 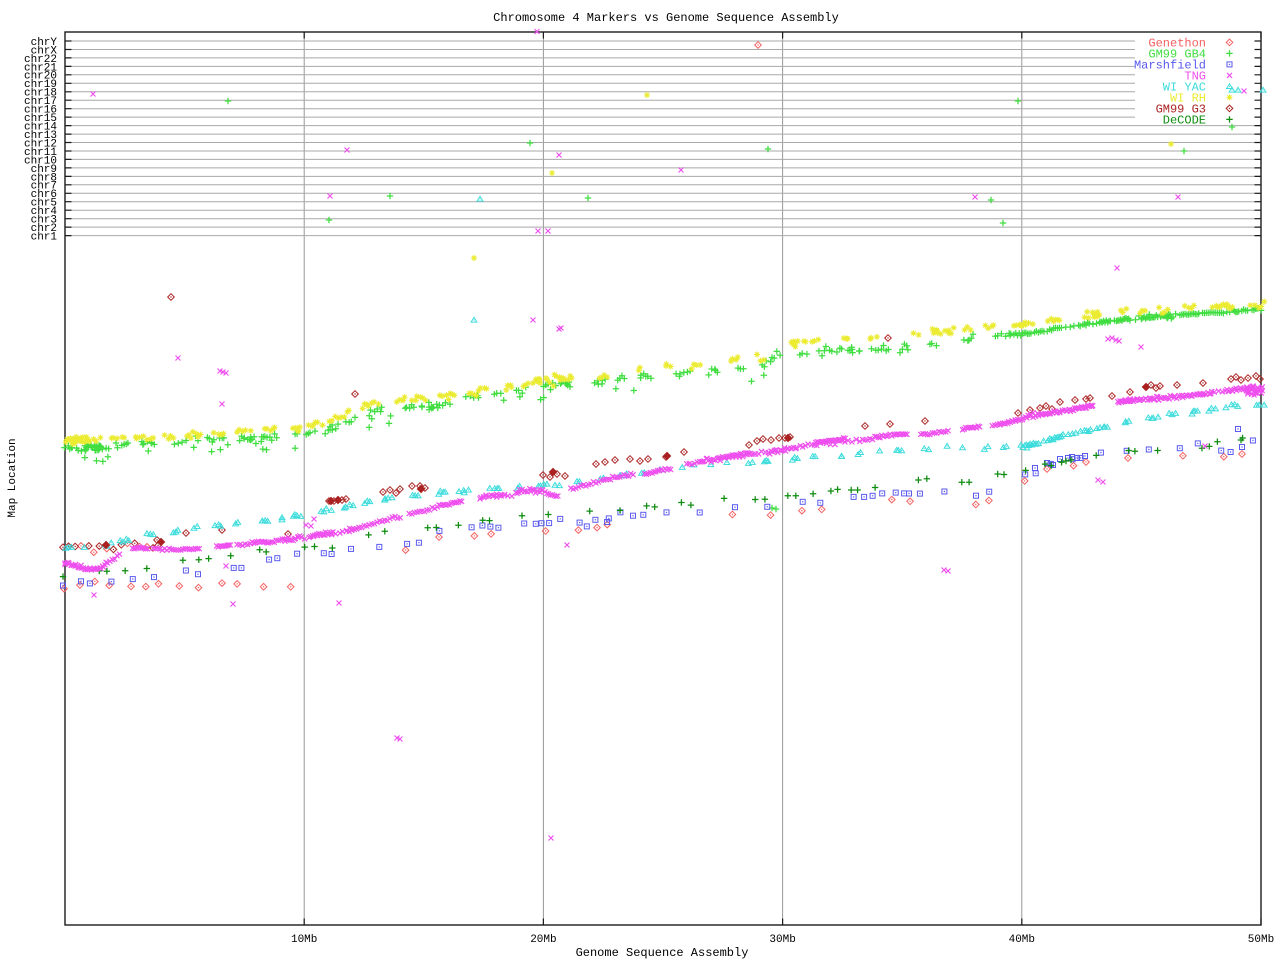 I want to click on svg-text: 50Mb, so click(x=1261, y=940).